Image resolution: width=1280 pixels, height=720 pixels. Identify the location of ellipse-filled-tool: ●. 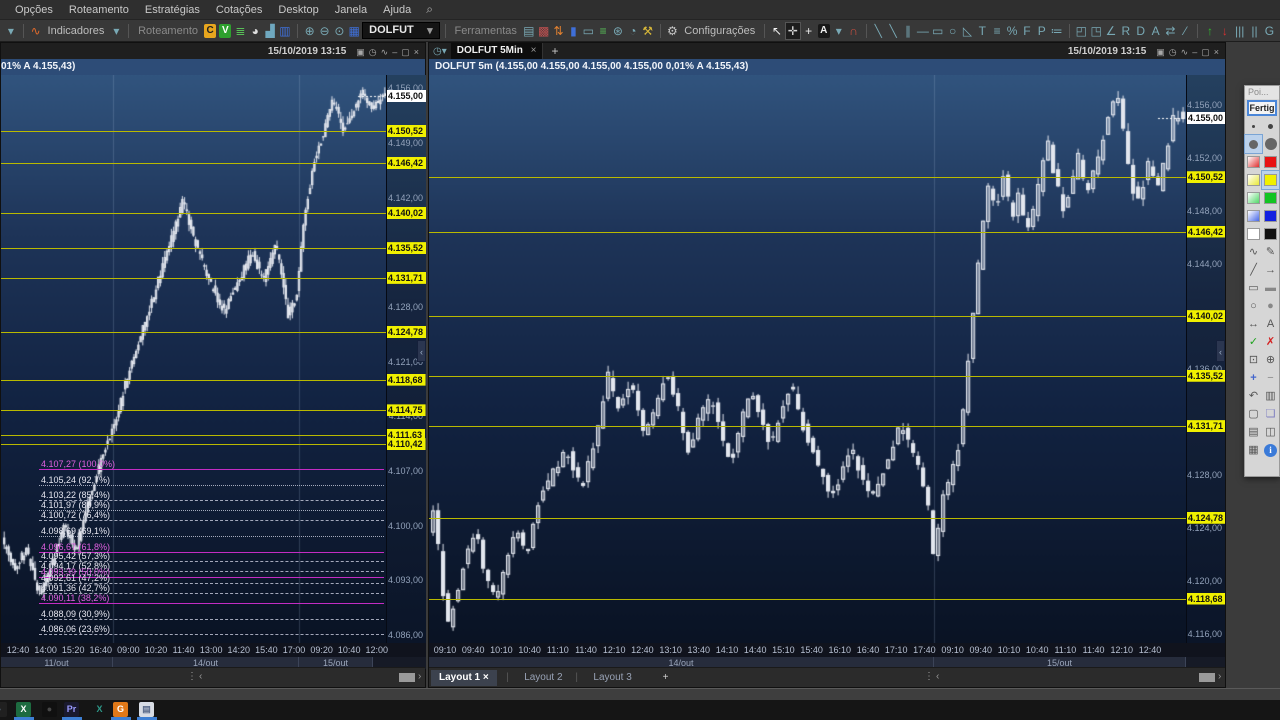
(1270, 306).